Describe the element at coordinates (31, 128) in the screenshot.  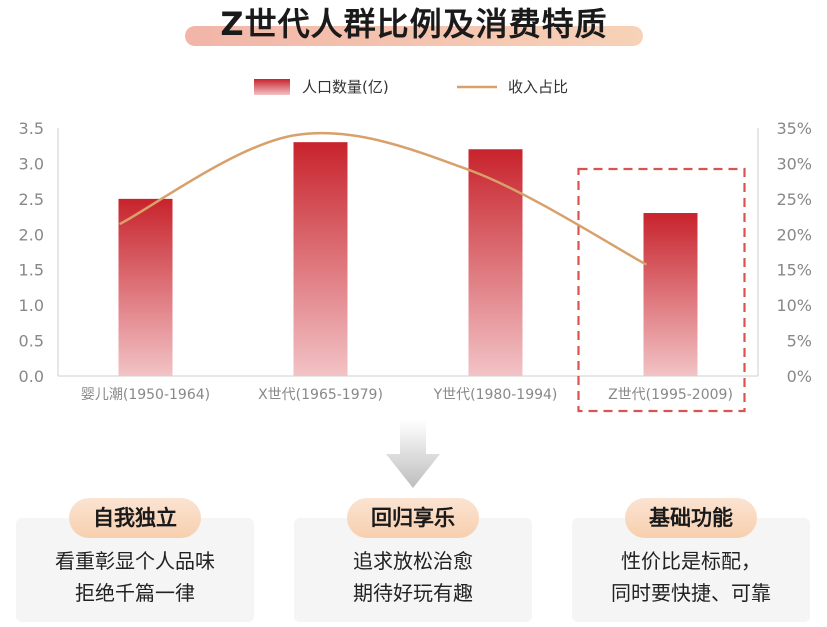
I see `y-left-tick-label: 3.5` at that location.